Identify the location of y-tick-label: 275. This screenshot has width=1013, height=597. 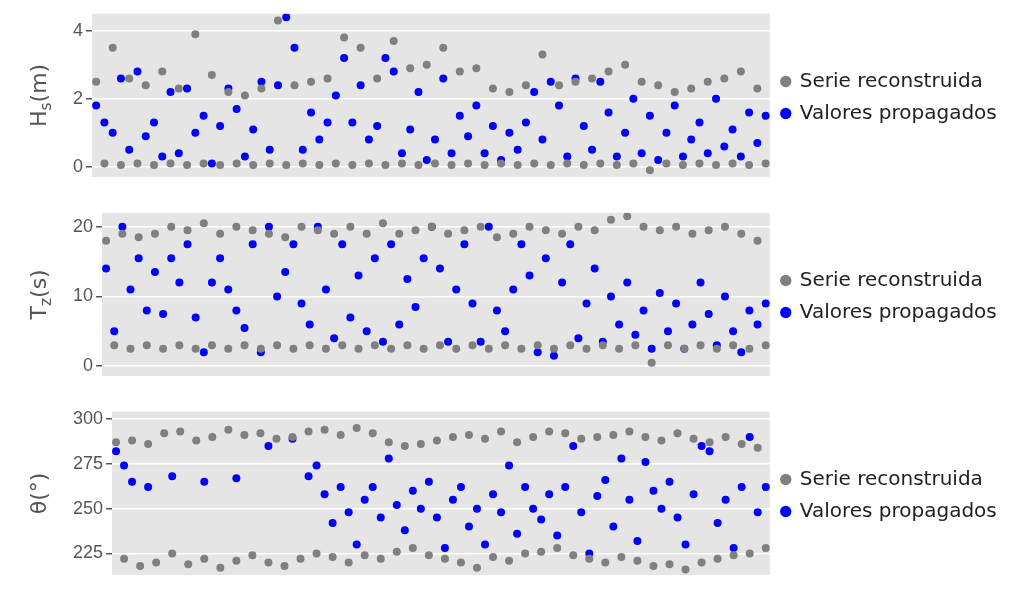
(88, 462).